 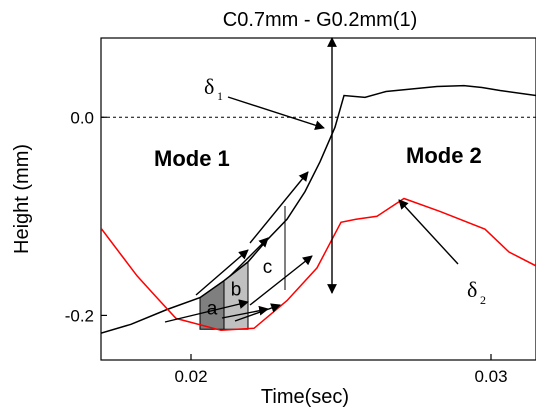 What do you see at coordinates (22, 199) in the screenshot?
I see `y-axis-label: Height (mm)` at bounding box center [22, 199].